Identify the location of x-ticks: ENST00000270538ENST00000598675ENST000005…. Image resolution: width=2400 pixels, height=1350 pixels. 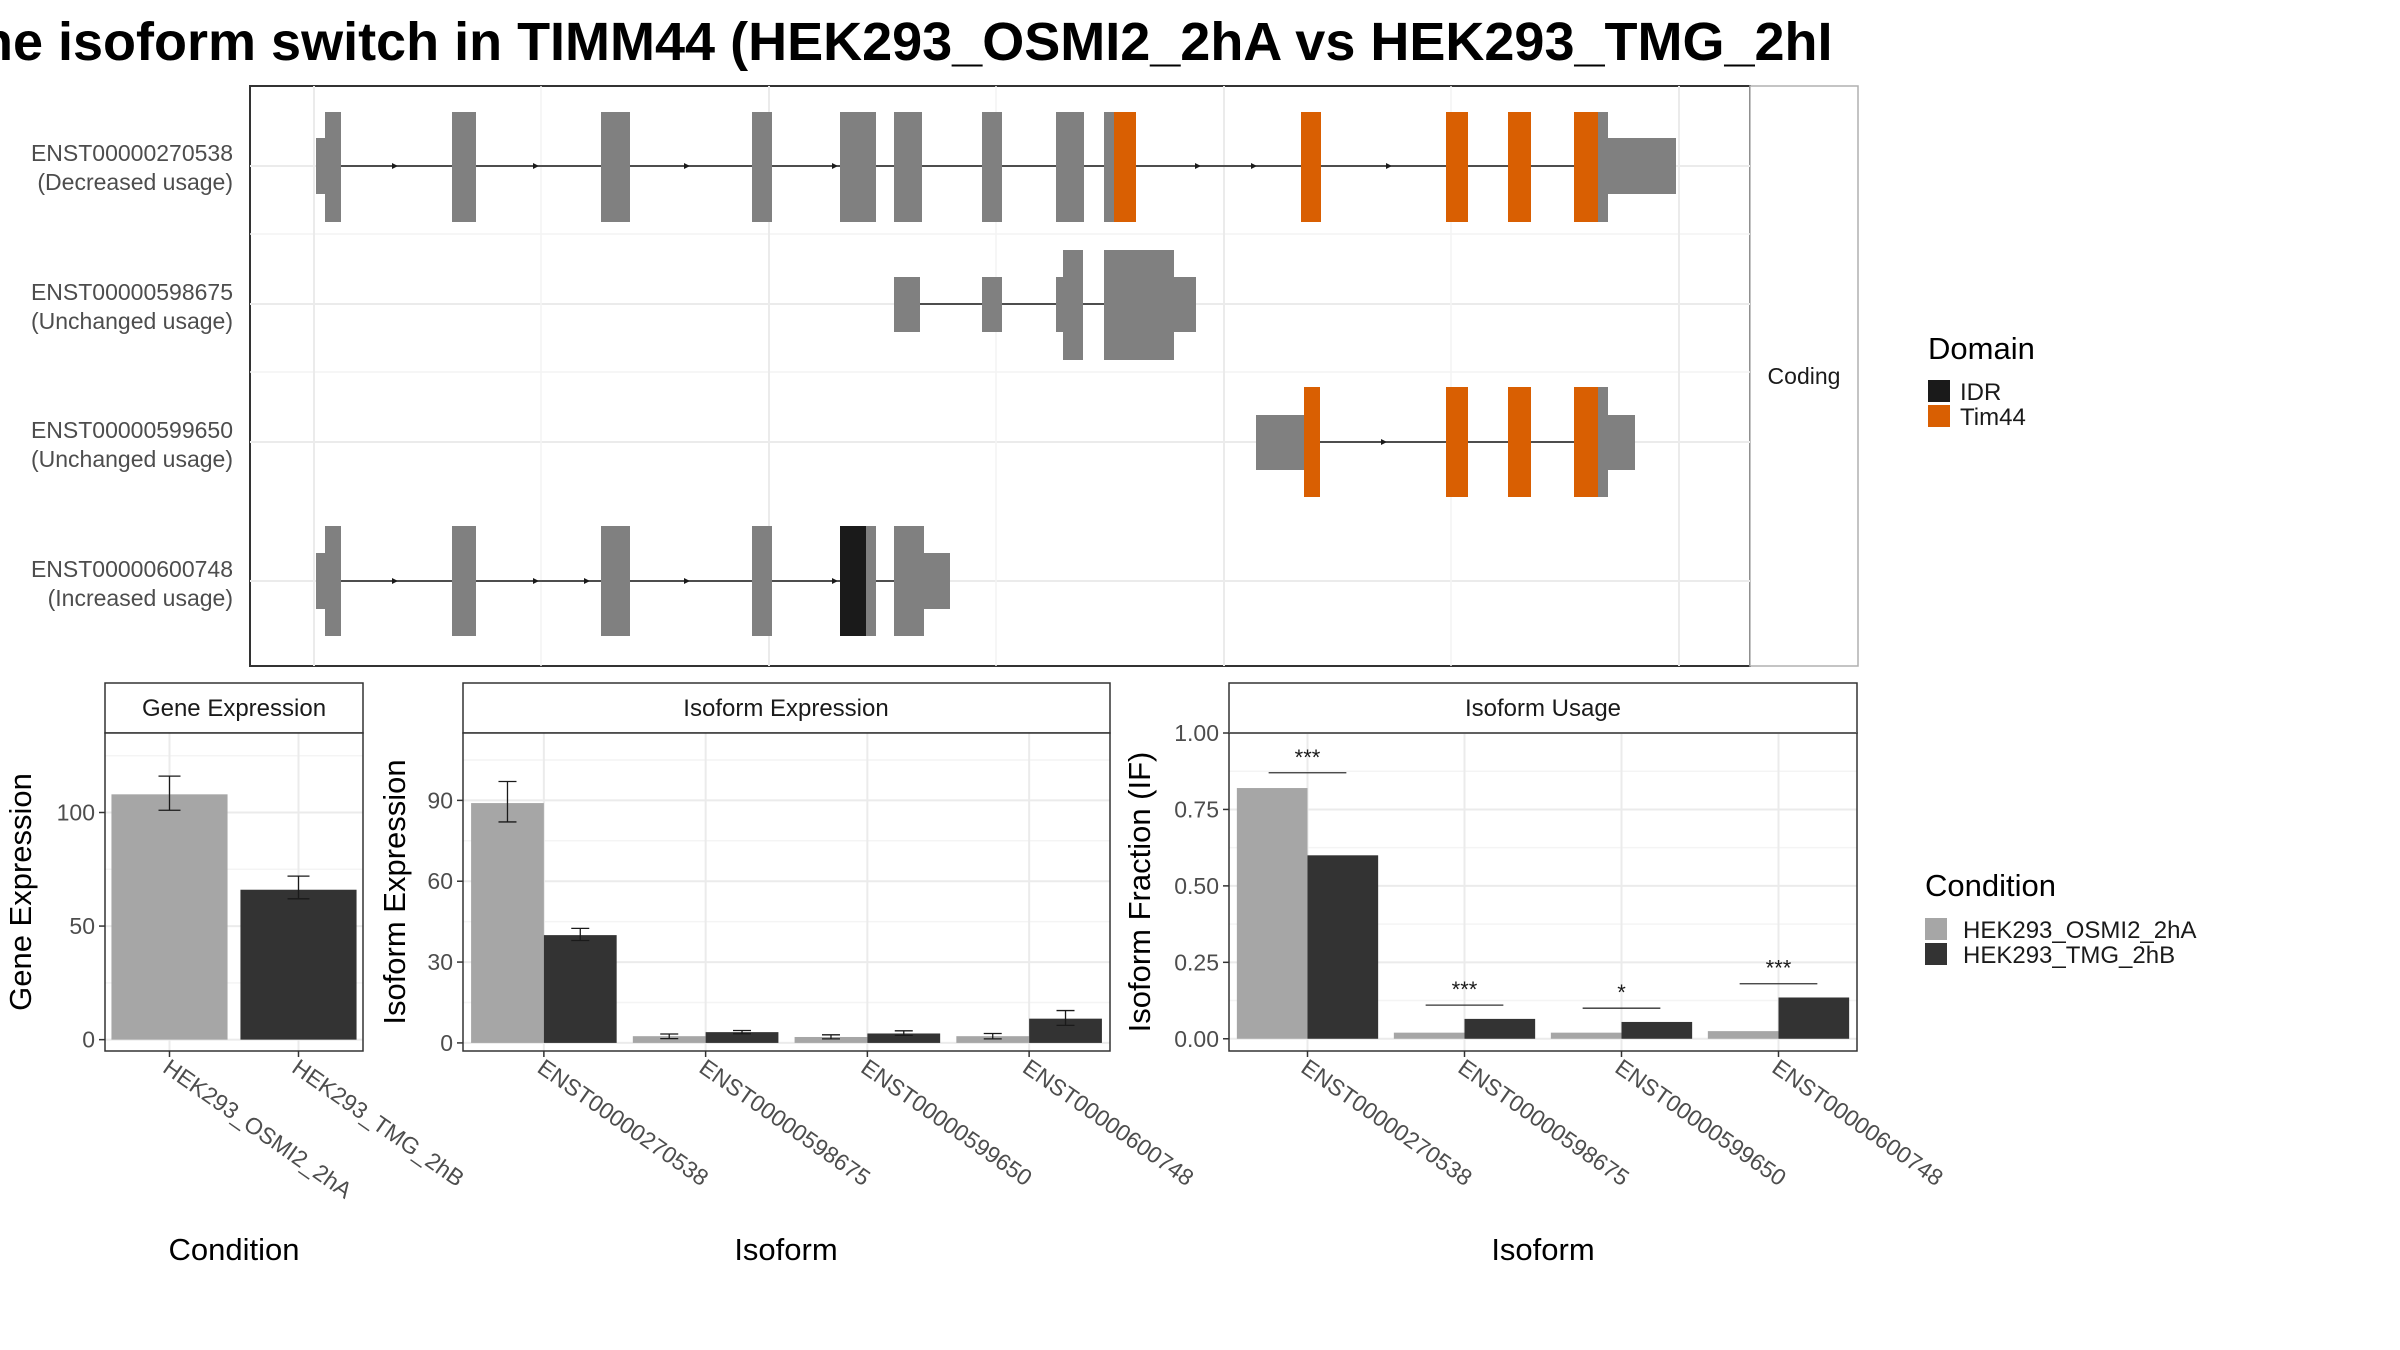
(866, 1121).